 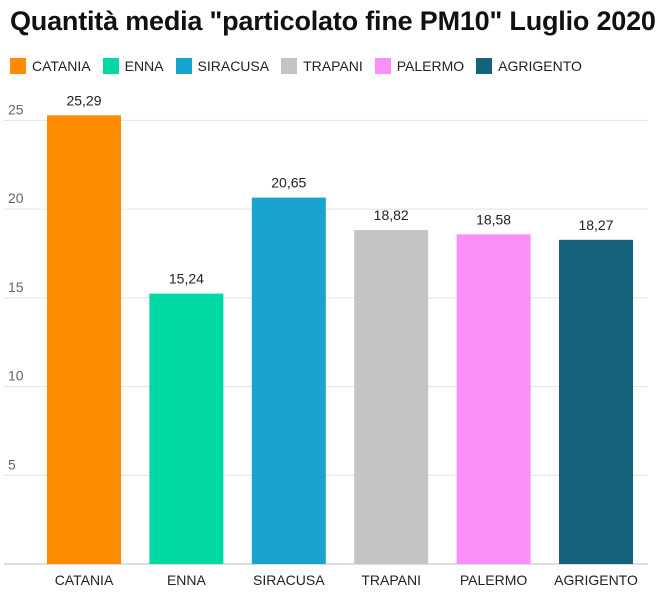 I want to click on legend-item: ENNA, so click(x=133, y=66).